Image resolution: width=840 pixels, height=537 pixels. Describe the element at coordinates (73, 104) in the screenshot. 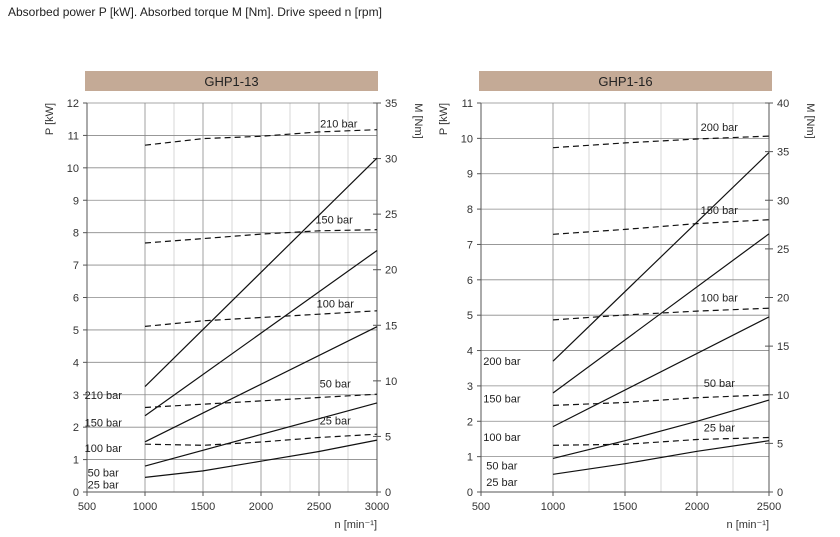

I see `left-tick-label: 12` at that location.